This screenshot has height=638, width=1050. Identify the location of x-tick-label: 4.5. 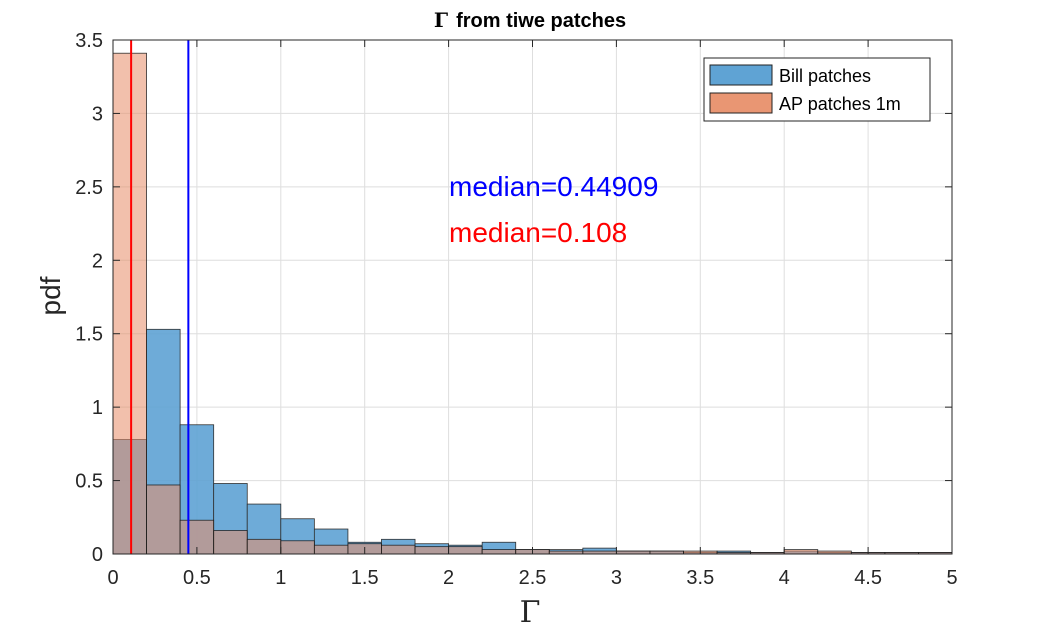
(868, 578).